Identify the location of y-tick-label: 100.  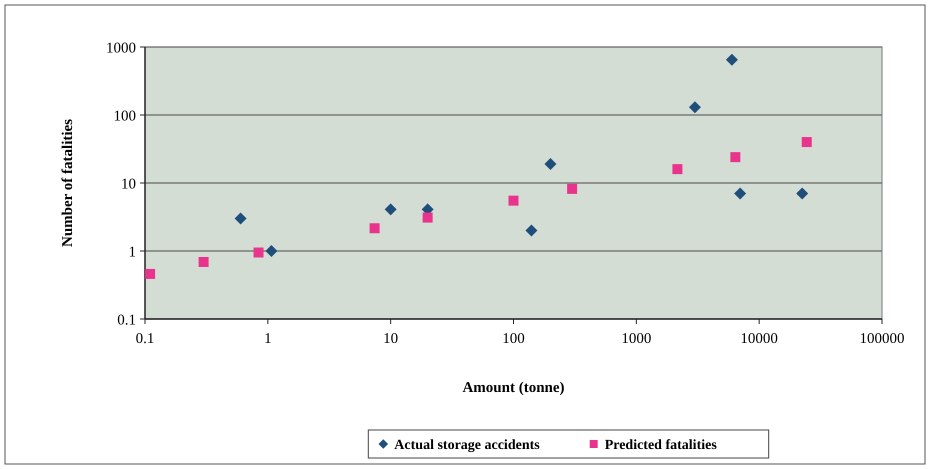
(125, 116).